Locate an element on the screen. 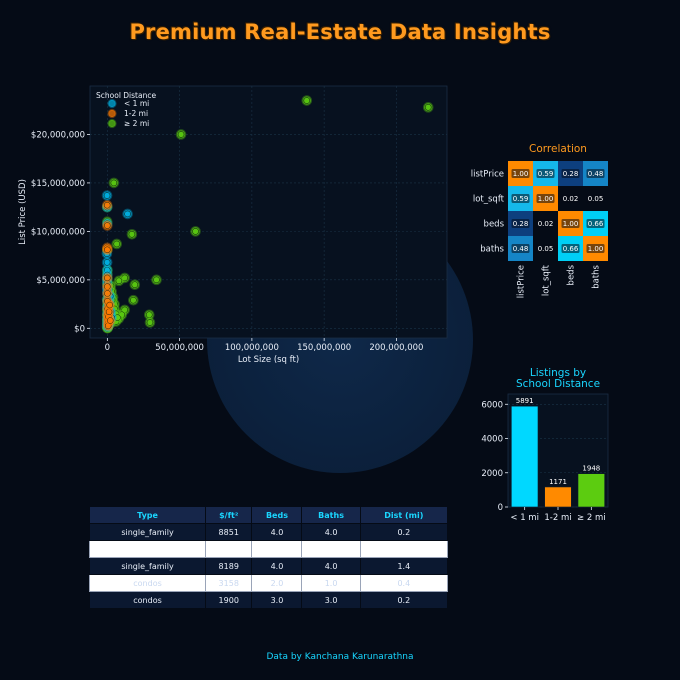 The height and width of the screenshot is (680, 680). scatter-y-tick-label: $5,000,000 is located at coordinates (60, 281).